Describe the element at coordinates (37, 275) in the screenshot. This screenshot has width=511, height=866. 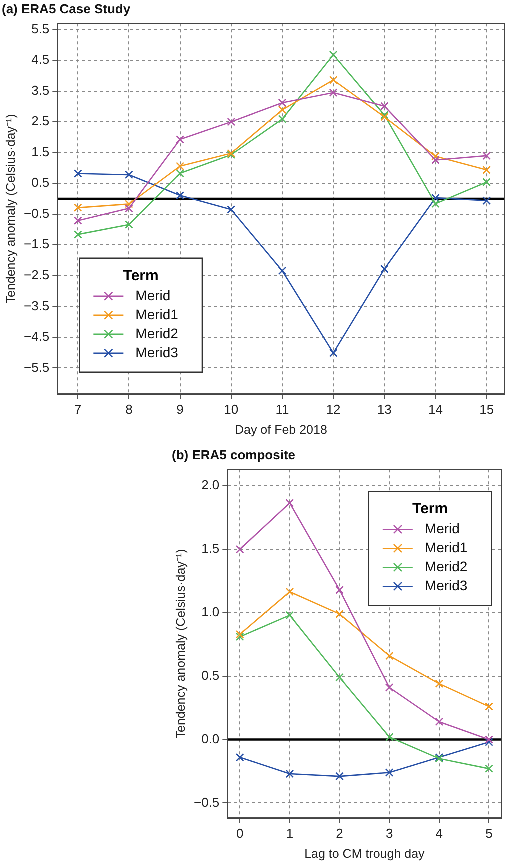
I see `y-tick-label: −2.5` at that location.